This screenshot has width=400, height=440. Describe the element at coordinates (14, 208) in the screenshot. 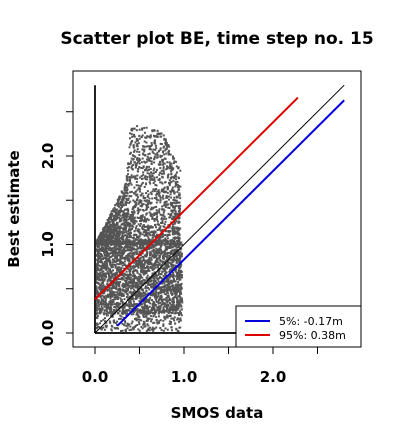

I see `y-axis-label: Best estimate` at that location.